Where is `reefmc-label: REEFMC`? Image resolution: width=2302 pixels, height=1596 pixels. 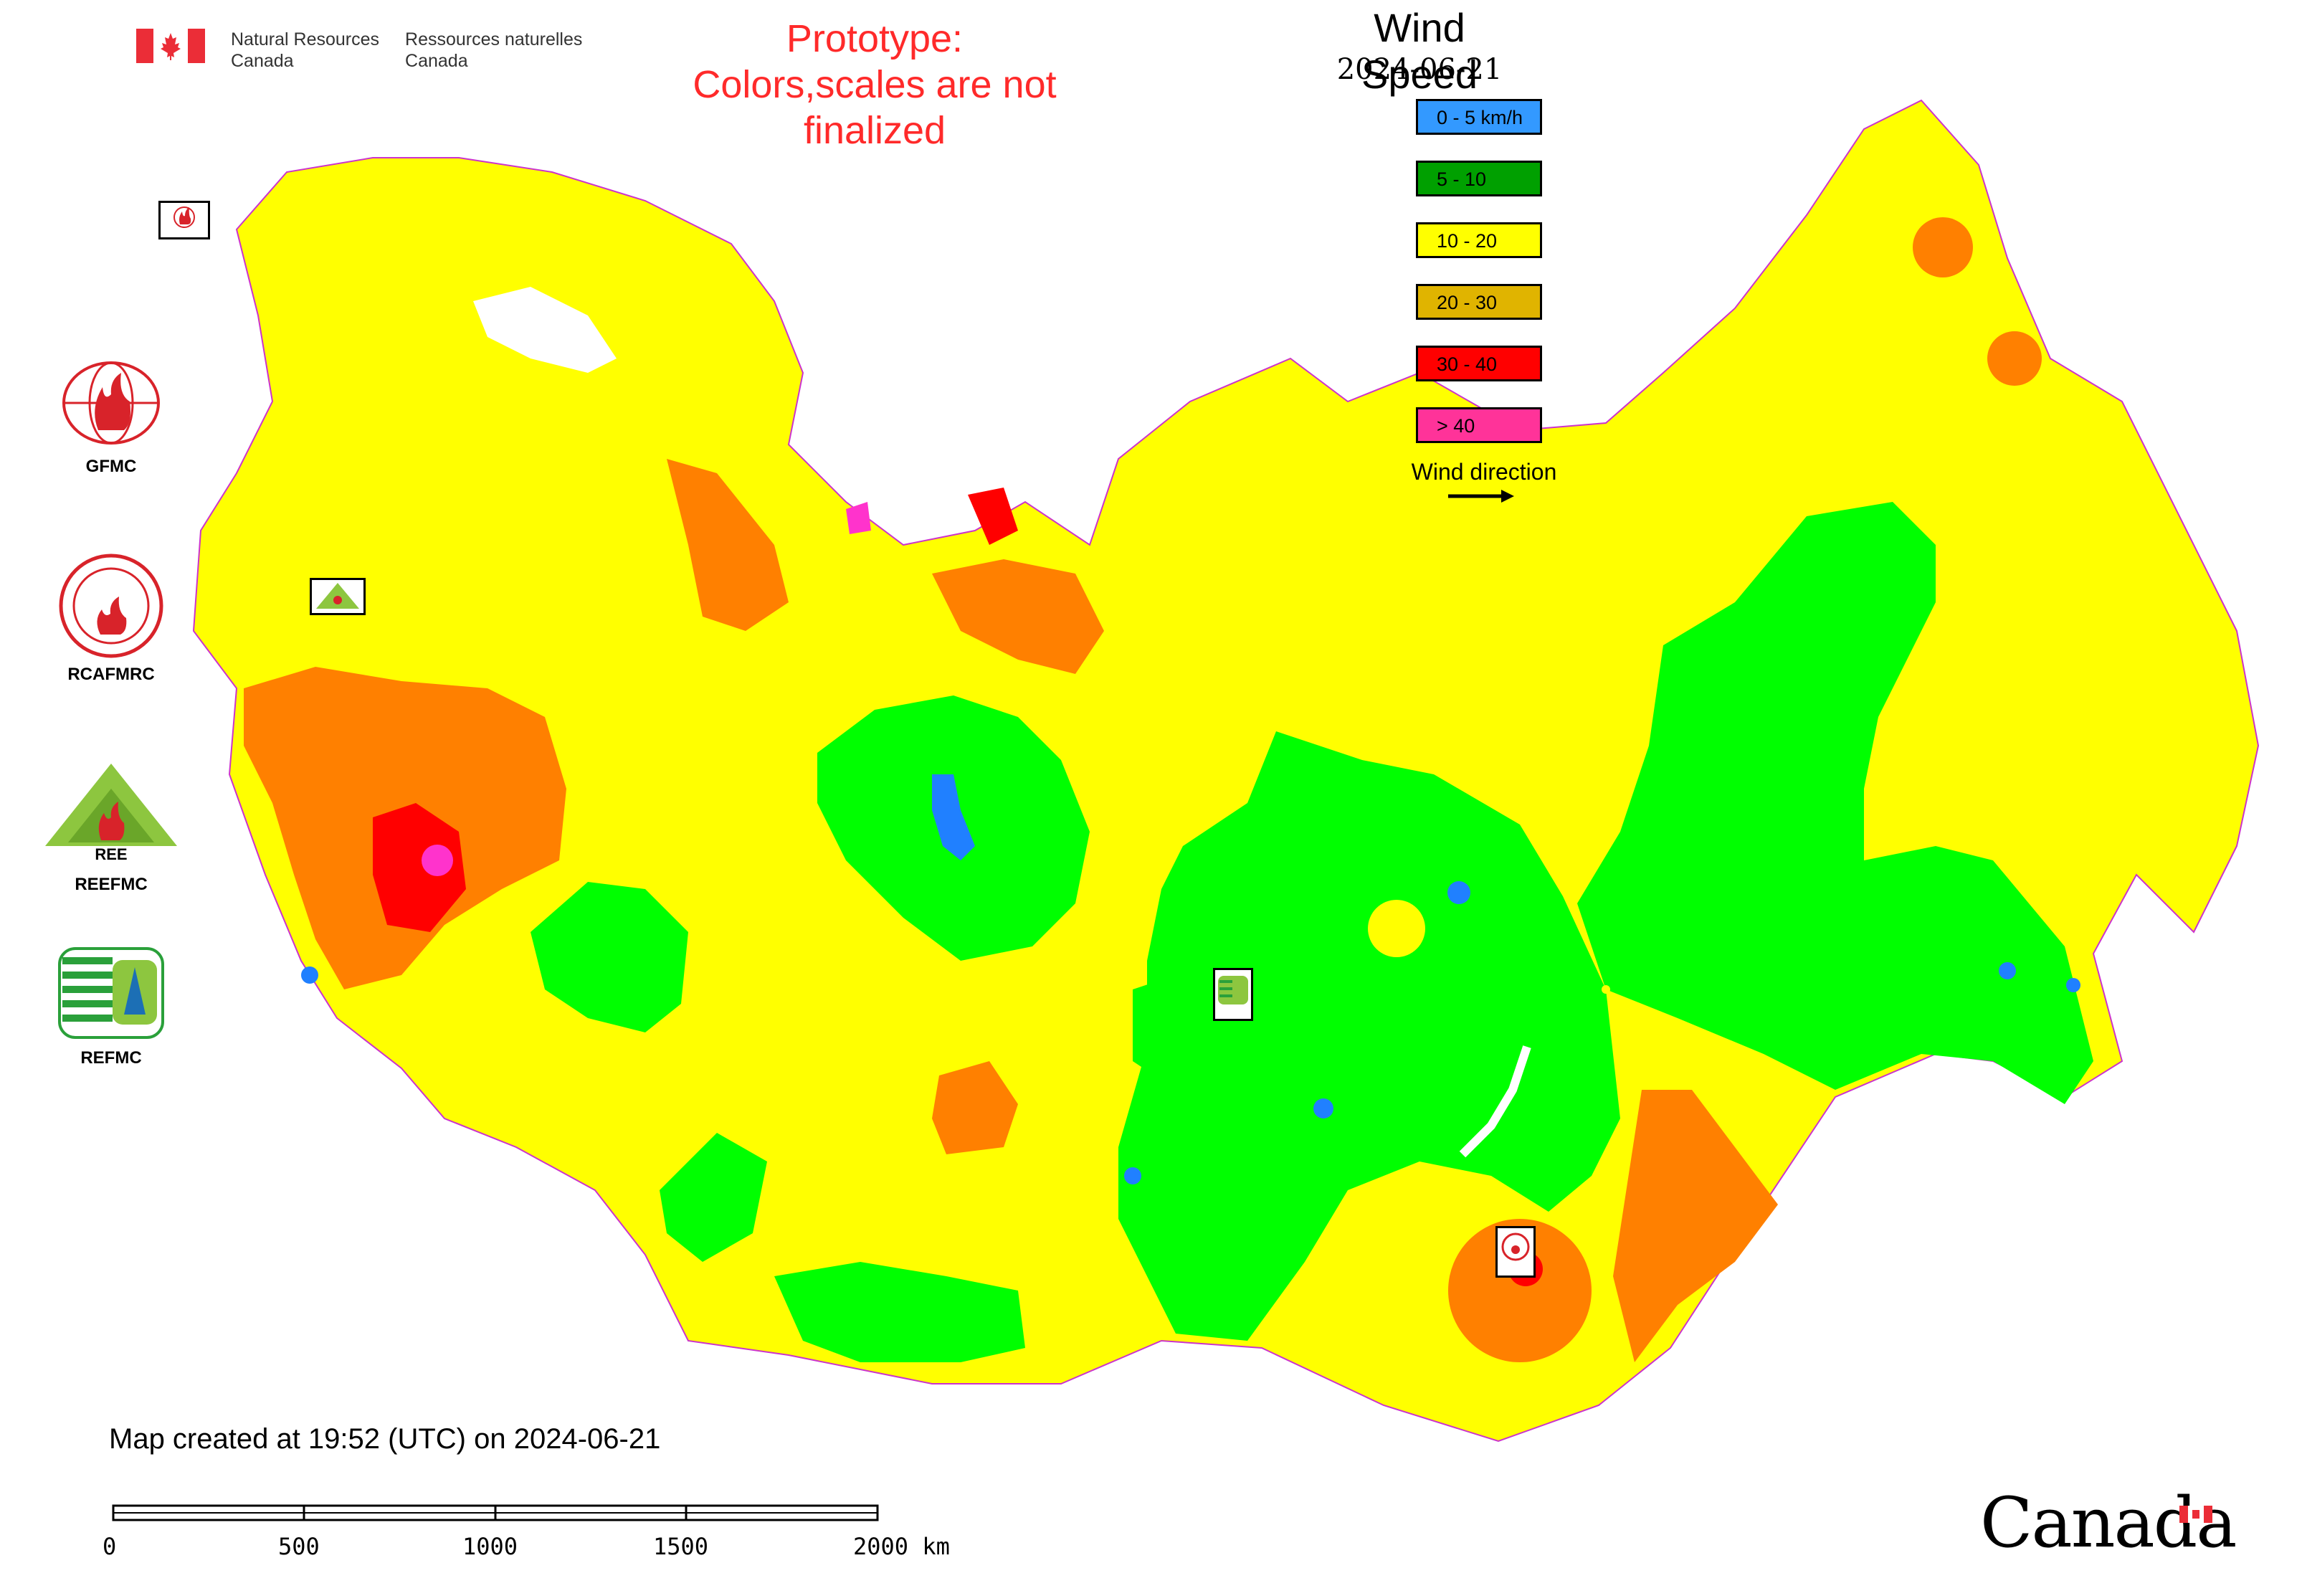
reefmc-label: REEFMC is located at coordinates (112, 884).